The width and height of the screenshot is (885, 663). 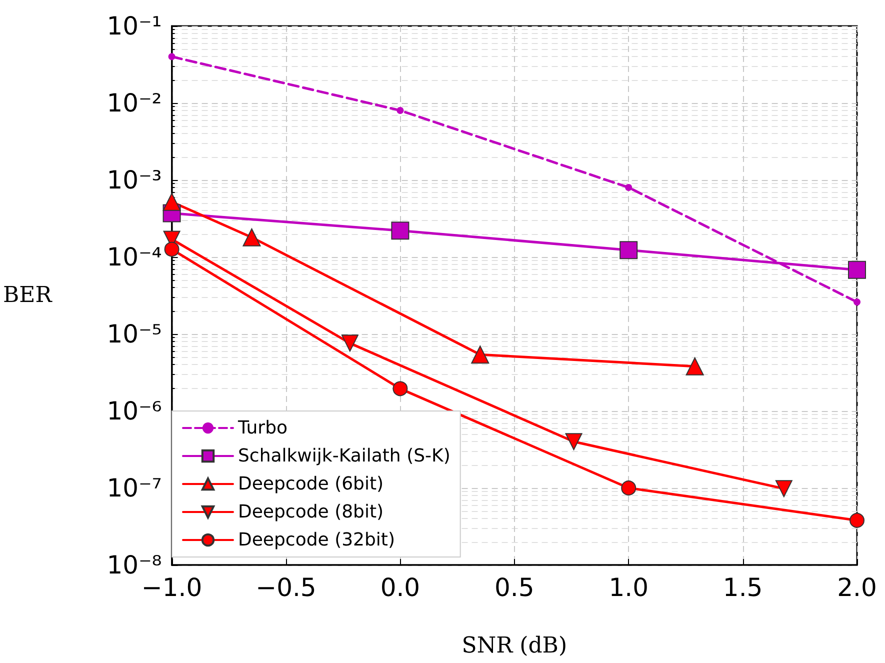 I want to click on x-tick-label: 0.0, so click(x=400, y=587).